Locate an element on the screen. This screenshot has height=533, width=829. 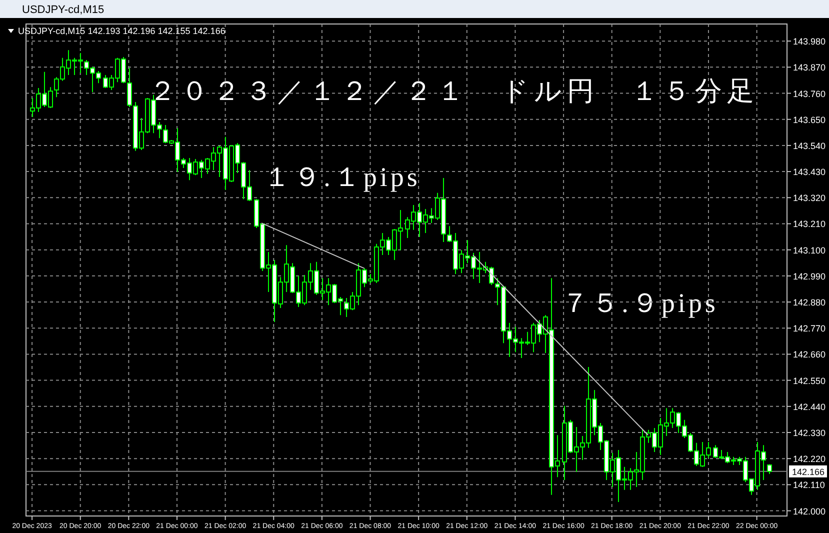
annotation: ７５.９pips is located at coordinates (640, 303).